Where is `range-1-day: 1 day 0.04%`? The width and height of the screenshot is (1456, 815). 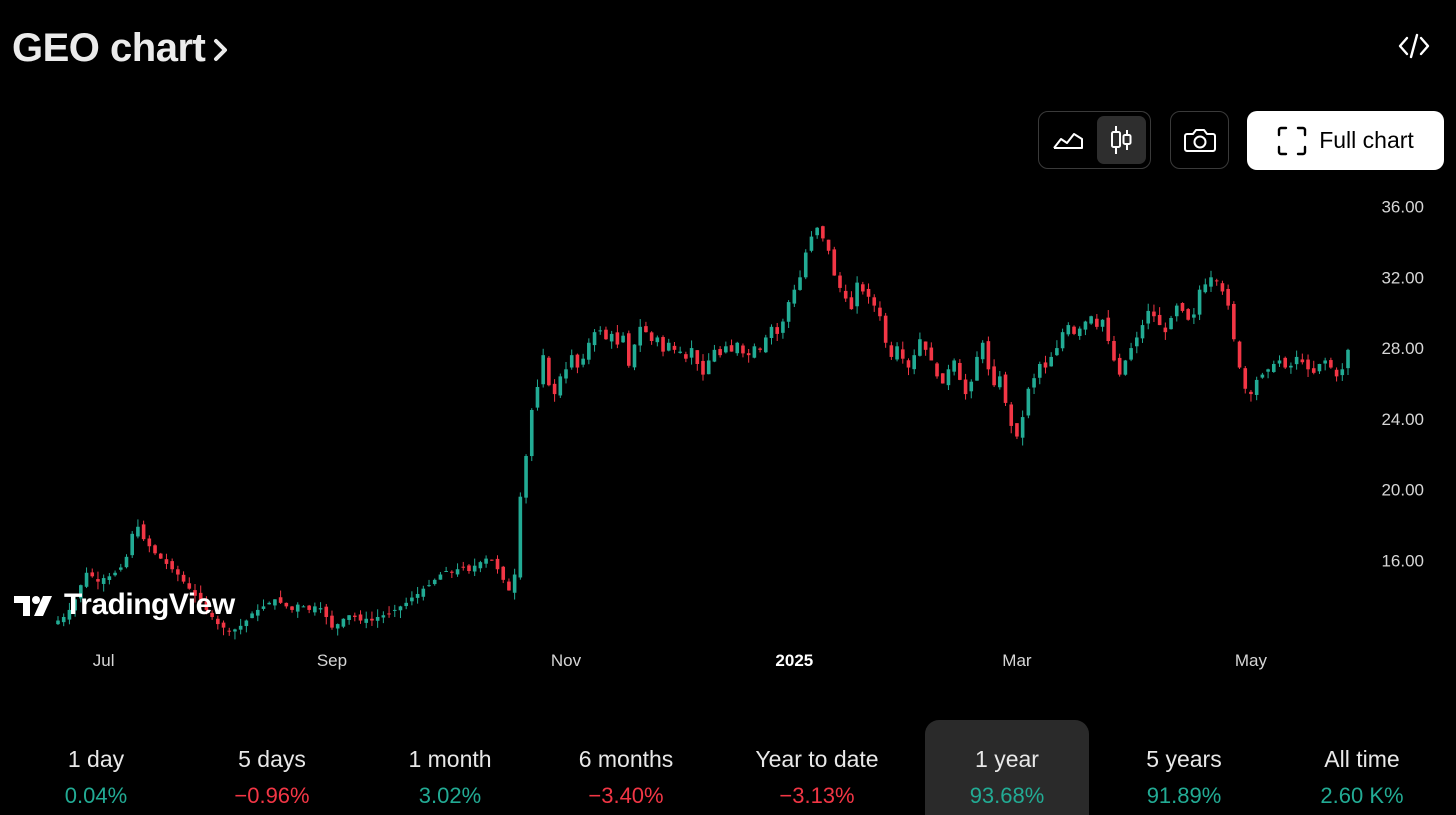
range-1-day: 1 day 0.04% is located at coordinates (96, 767).